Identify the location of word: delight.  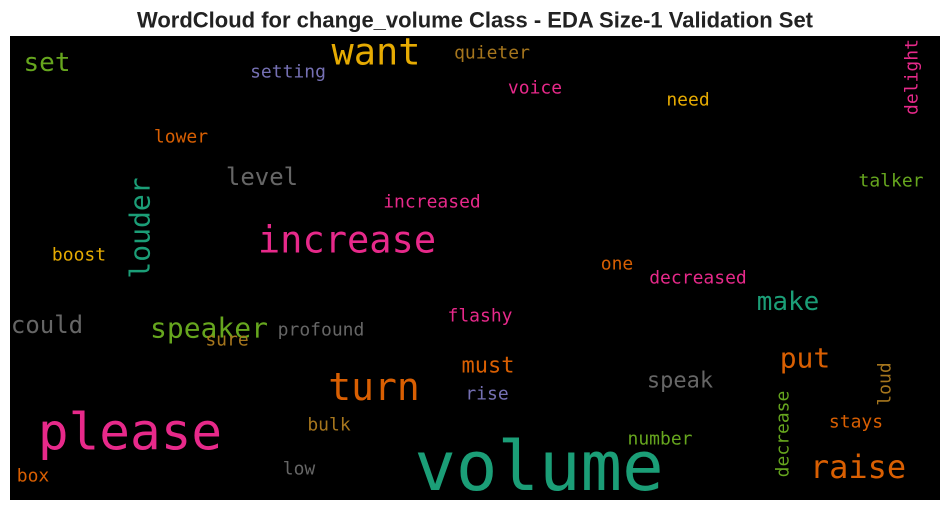
(912, 77).